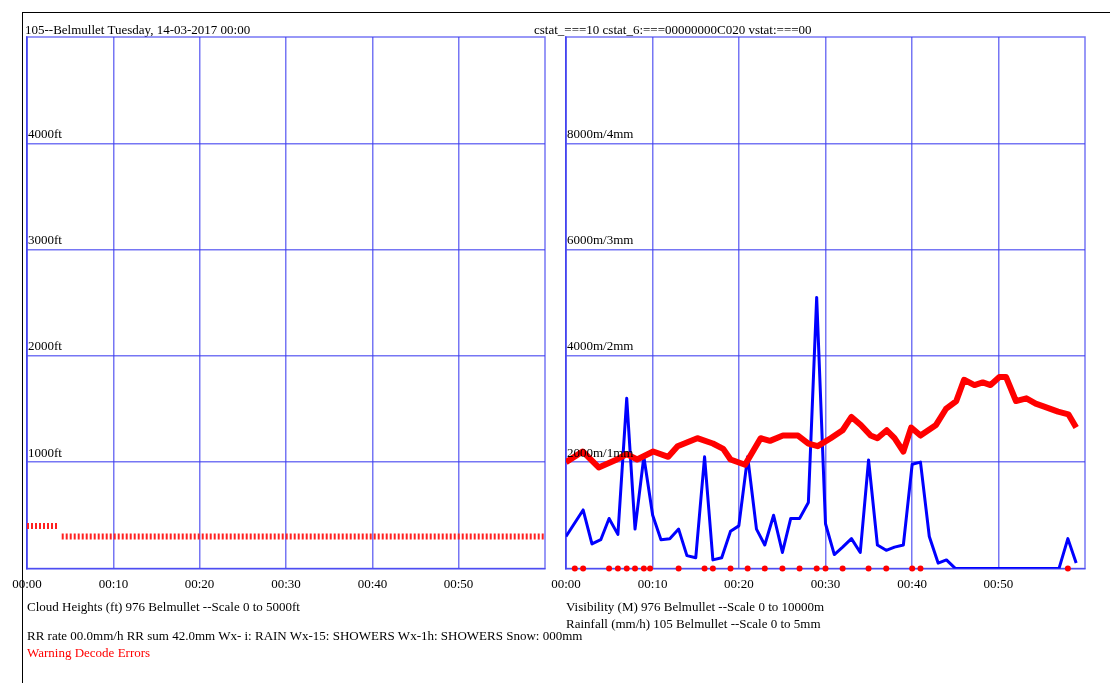  Describe the element at coordinates (45, 346) in the screenshot. I see `y-tick-label: 2000ft` at that location.